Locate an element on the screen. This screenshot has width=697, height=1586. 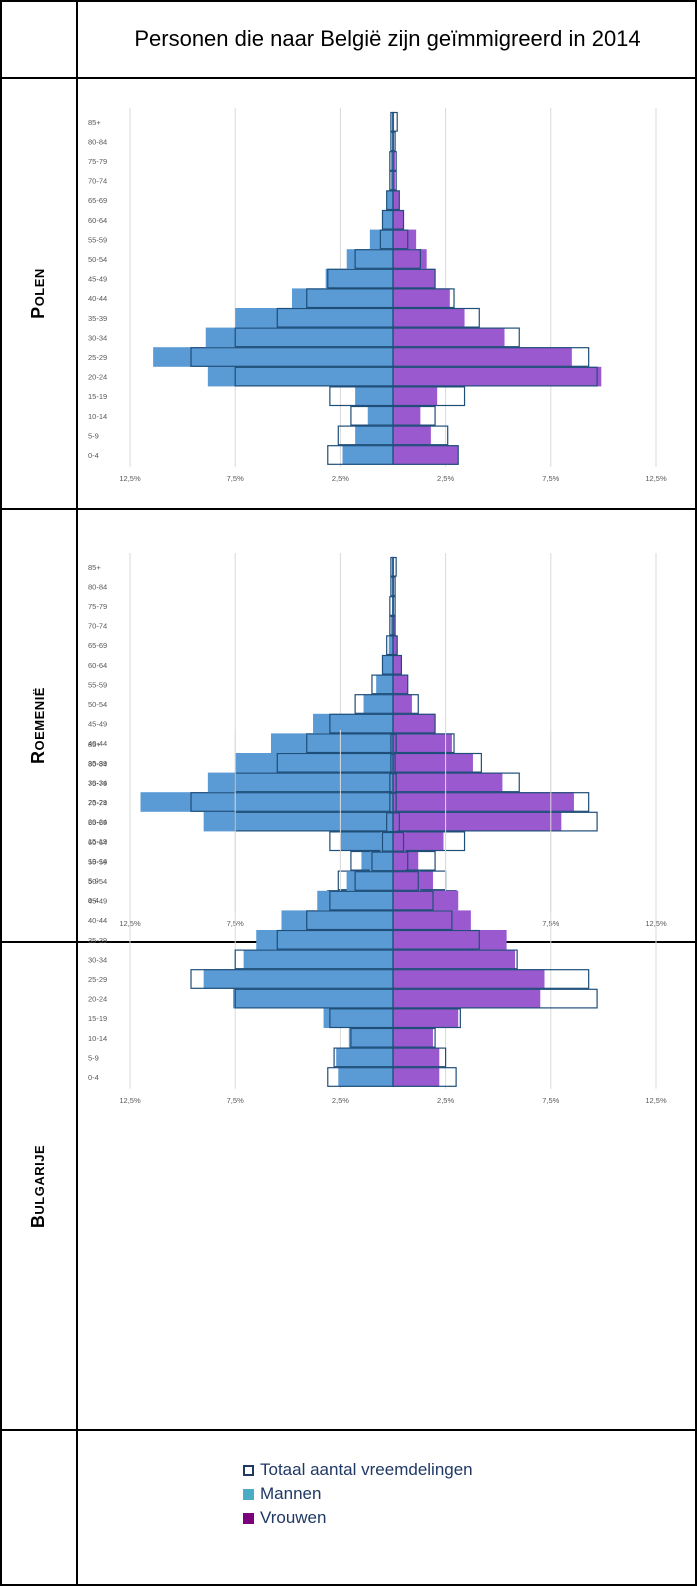
y-tick-label: 0-4 is located at coordinates (93, 900).